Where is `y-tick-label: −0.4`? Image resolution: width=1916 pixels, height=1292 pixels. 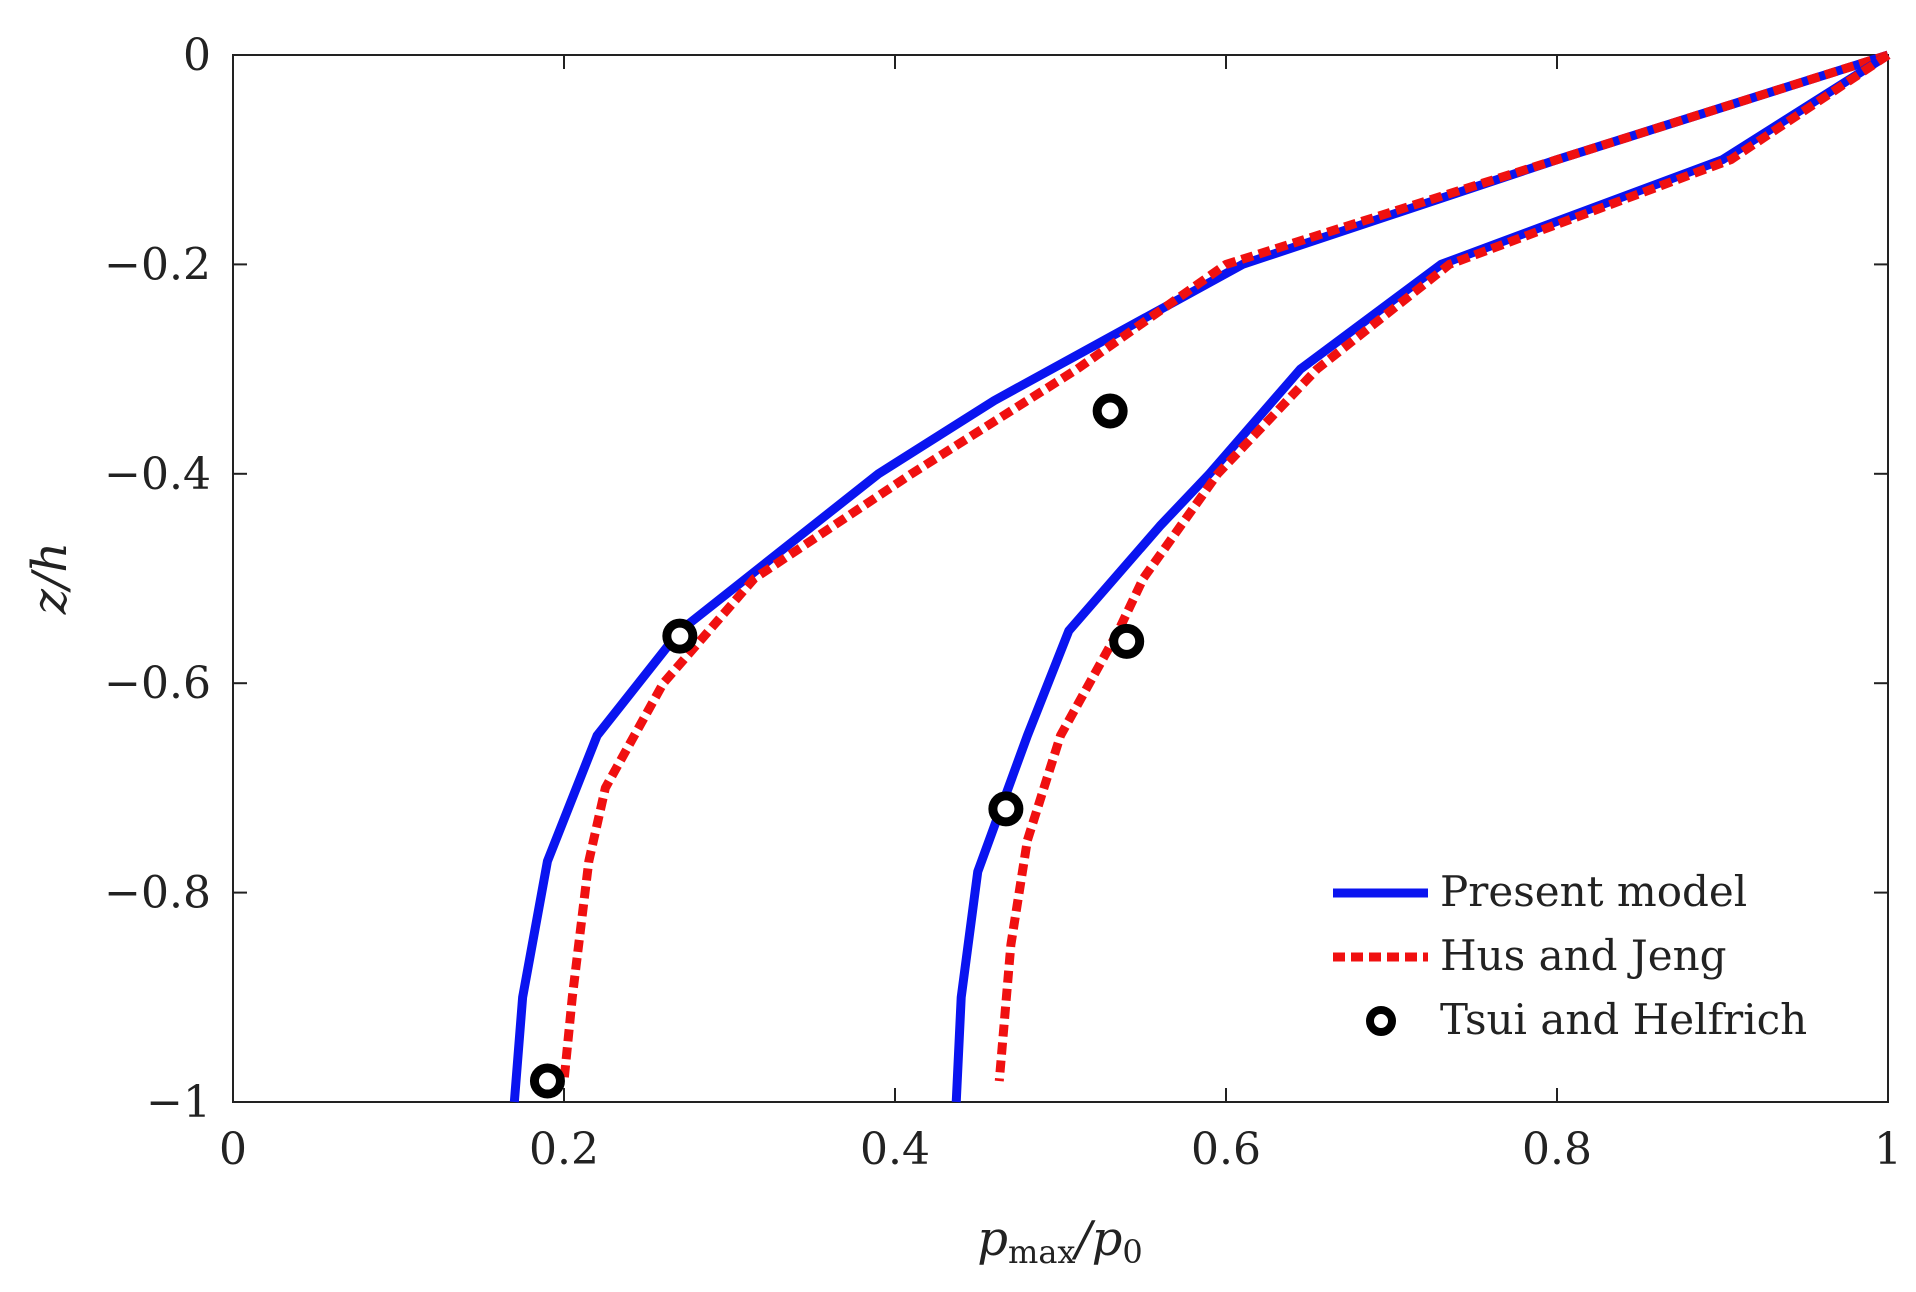 y-tick-label: −0.4 is located at coordinates (157, 474).